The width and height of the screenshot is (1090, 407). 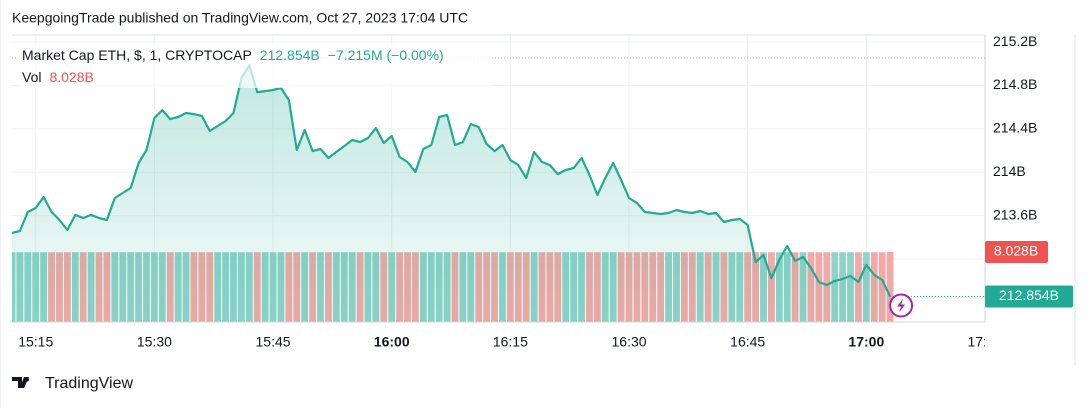 I want to click on price-tag-bg, so click(x=1029, y=296).